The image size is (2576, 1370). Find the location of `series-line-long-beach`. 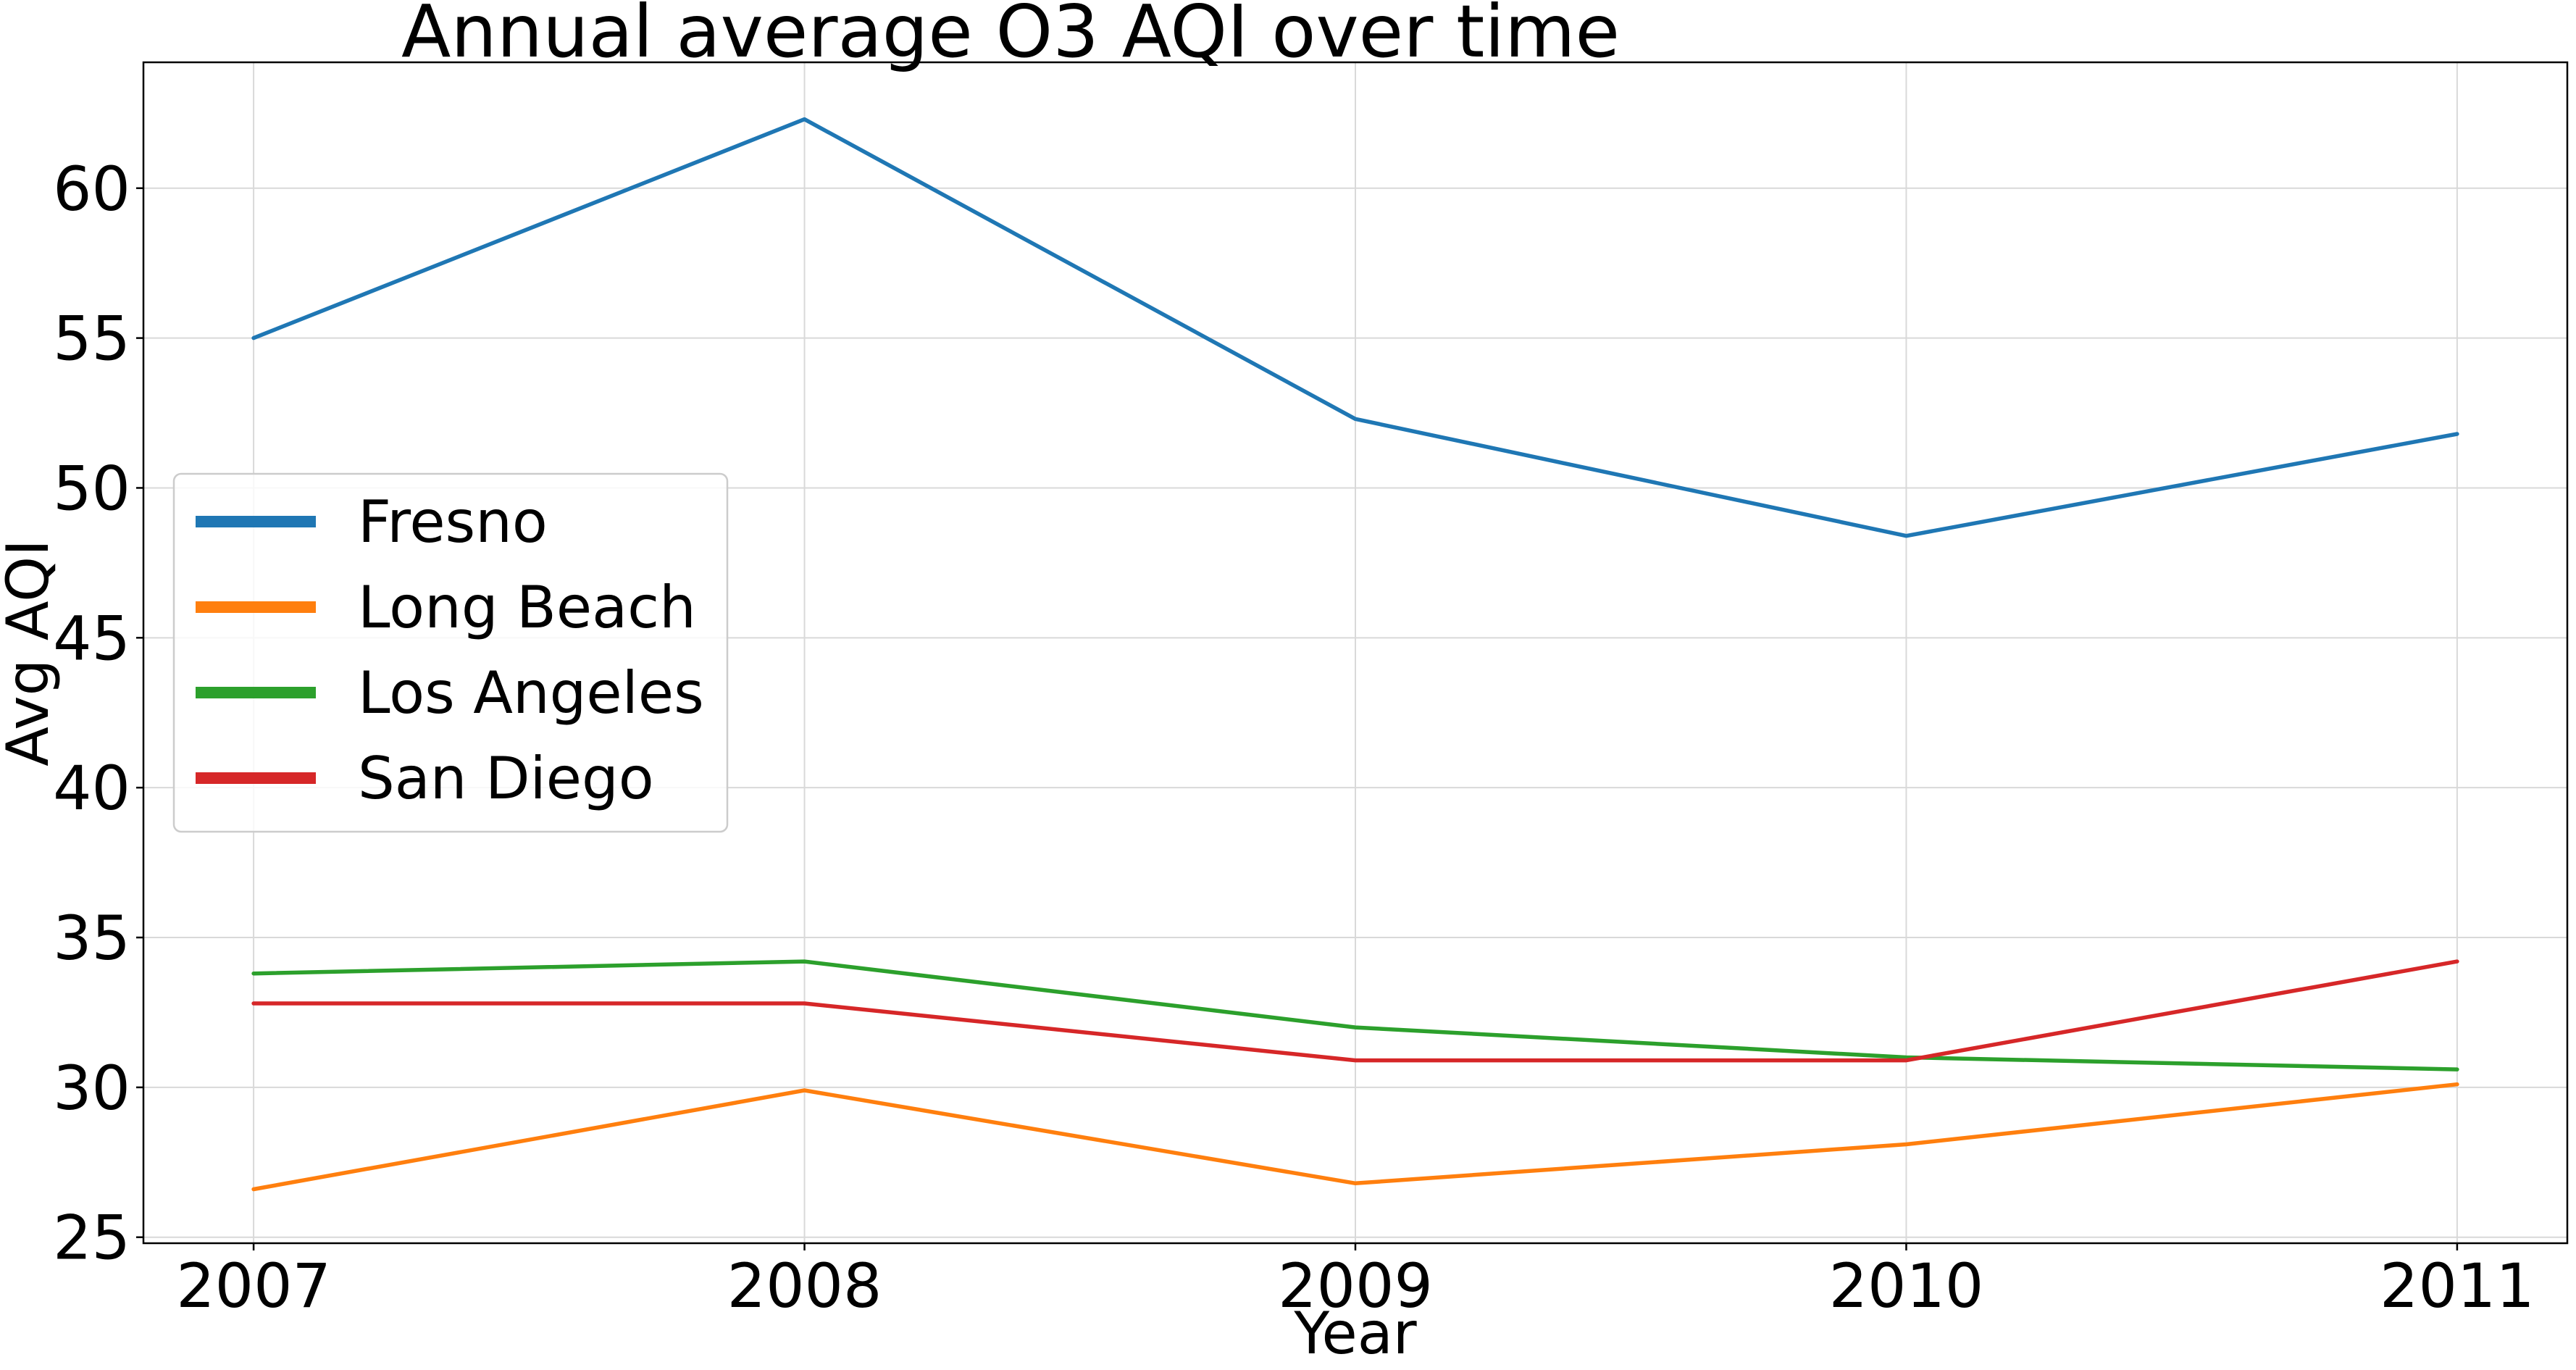

series-line-long-beach is located at coordinates (1355, 1137).